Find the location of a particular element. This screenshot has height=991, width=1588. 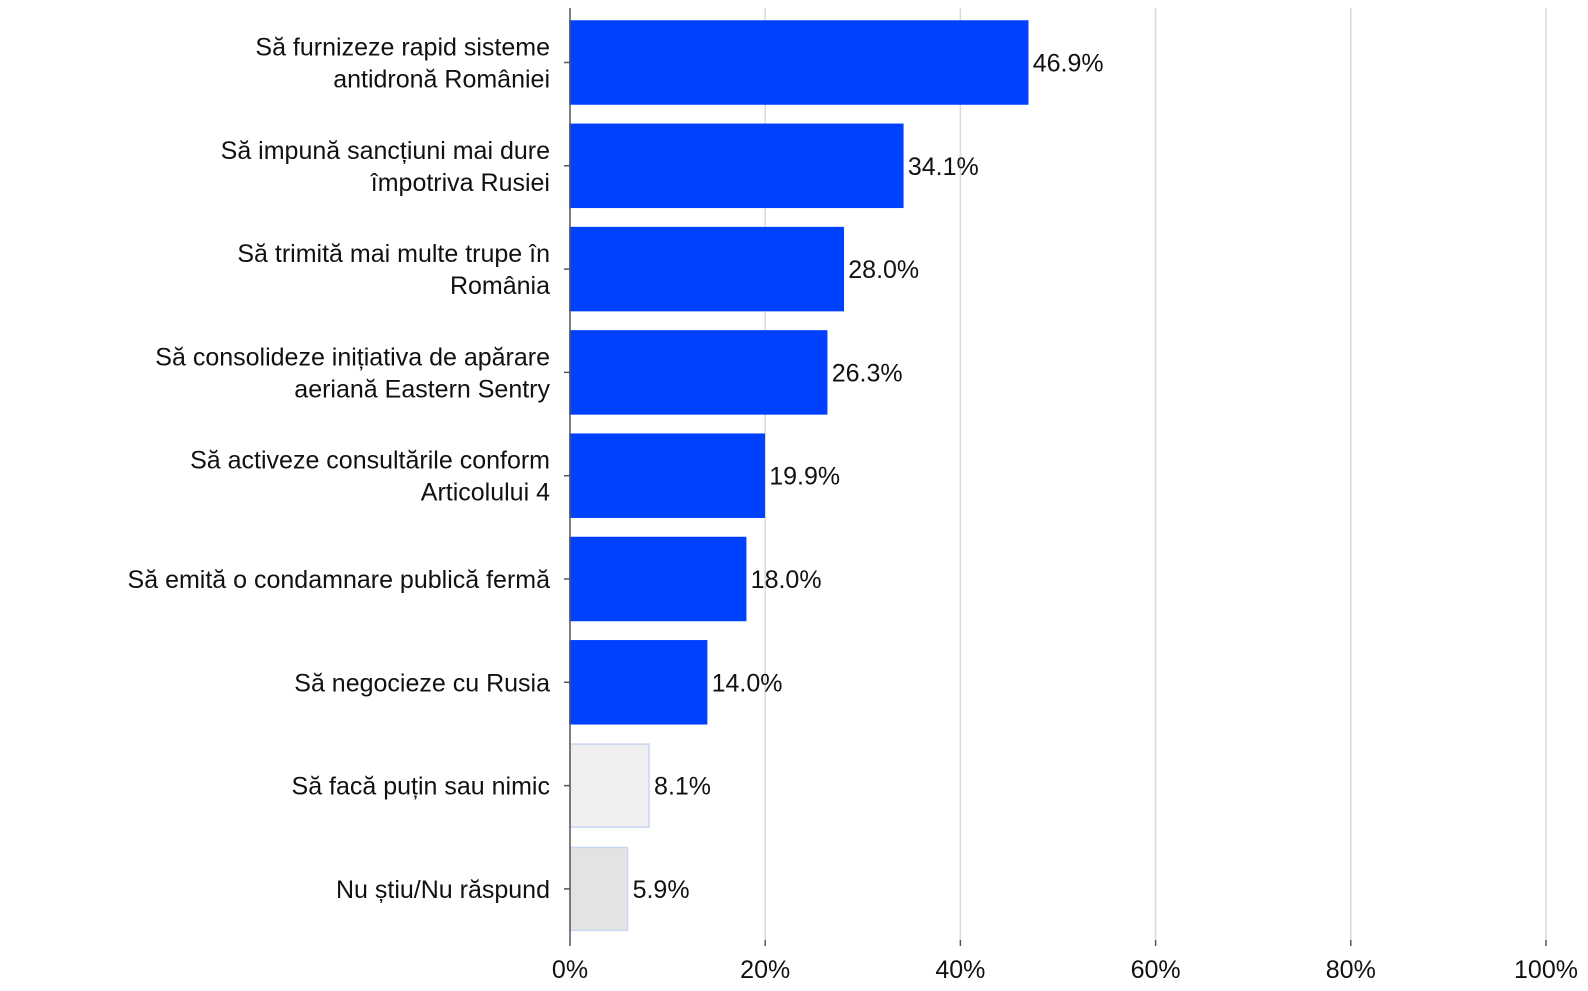

x-tick-label: 0% is located at coordinates (570, 970).